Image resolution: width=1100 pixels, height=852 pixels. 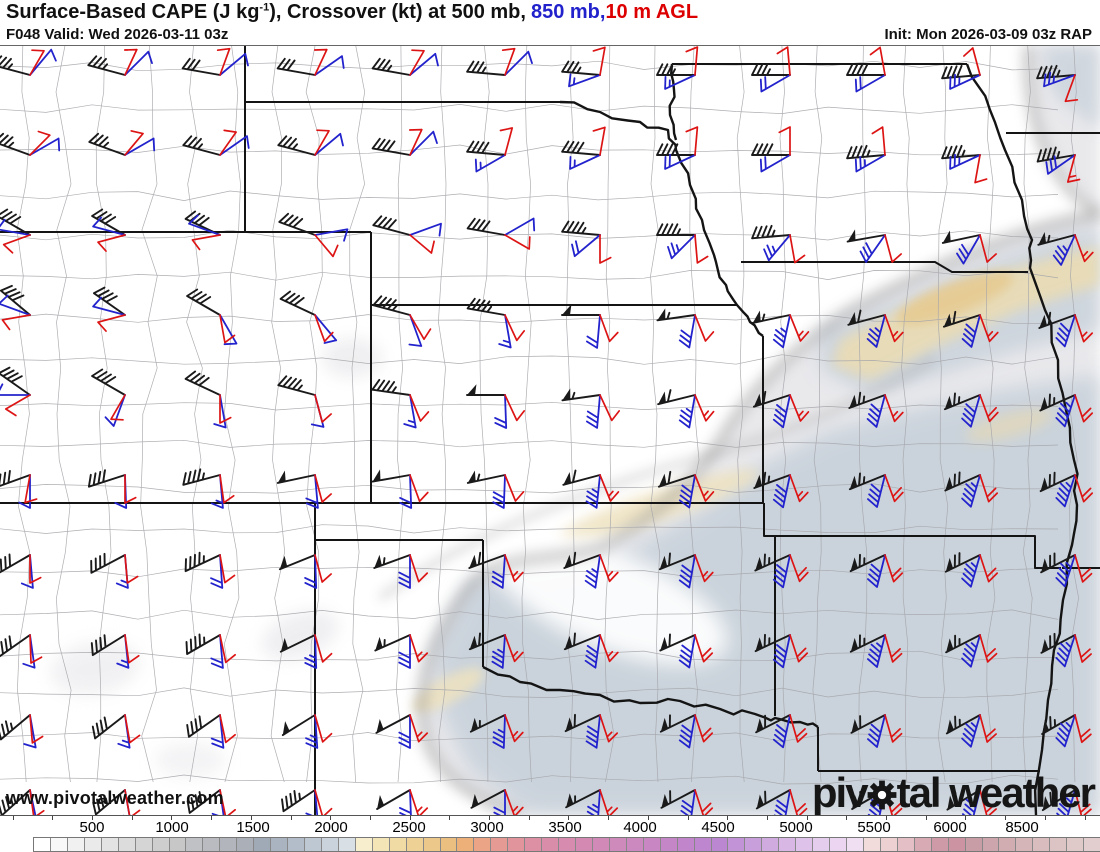 I want to click on colorbar-tick-label: 8500, so click(x=1022, y=827).